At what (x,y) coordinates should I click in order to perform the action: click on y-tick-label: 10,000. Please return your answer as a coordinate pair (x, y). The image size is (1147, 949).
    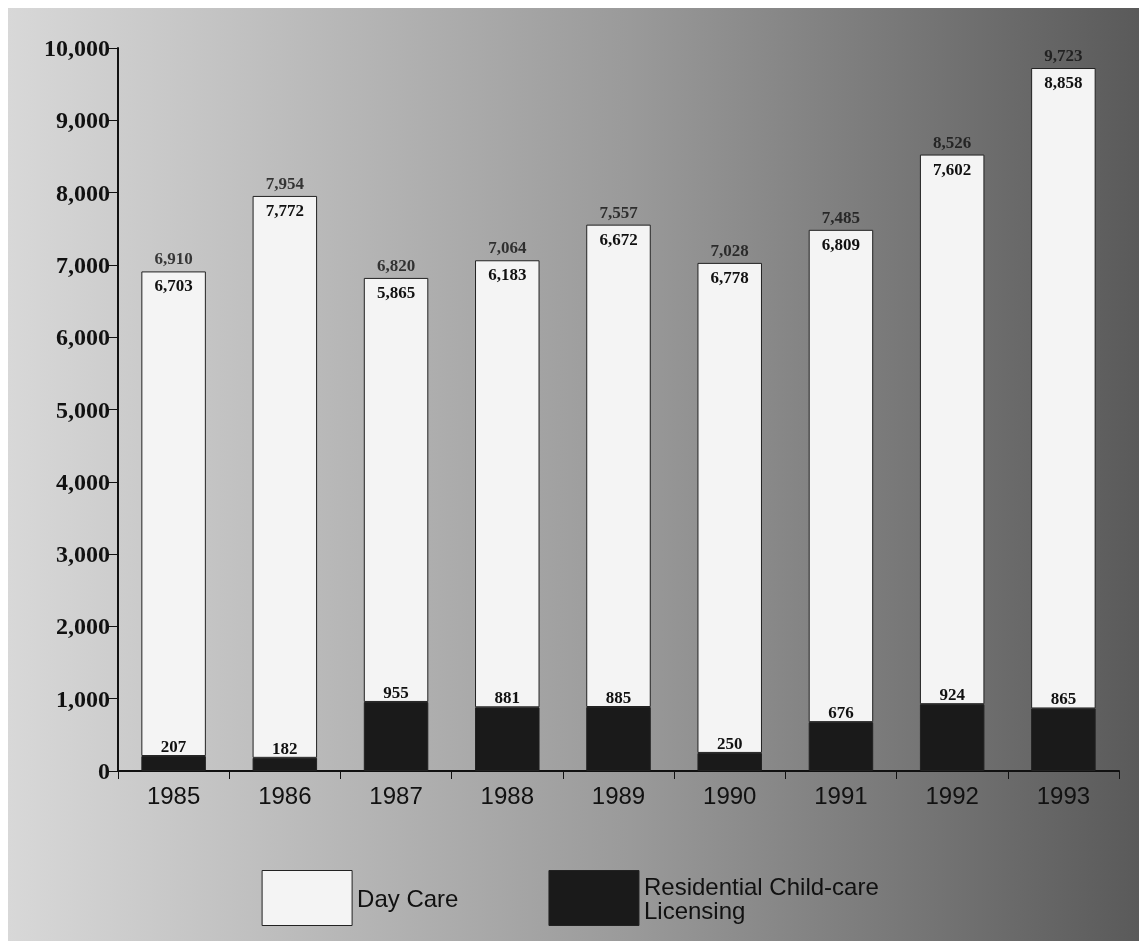
    Looking at the image, I should click on (77, 48).